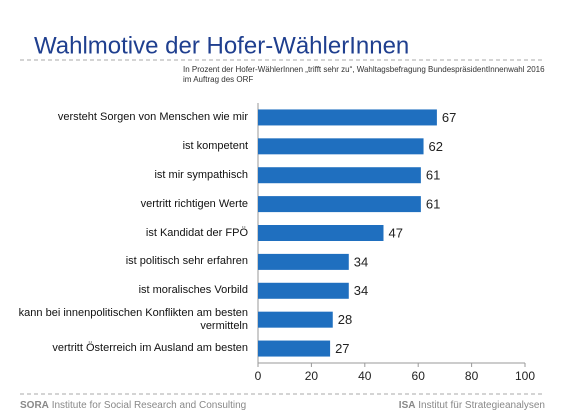 Image resolution: width=565 pixels, height=420 pixels. I want to click on footer-text: Institut für Strategieanalysen, so click(481, 405).